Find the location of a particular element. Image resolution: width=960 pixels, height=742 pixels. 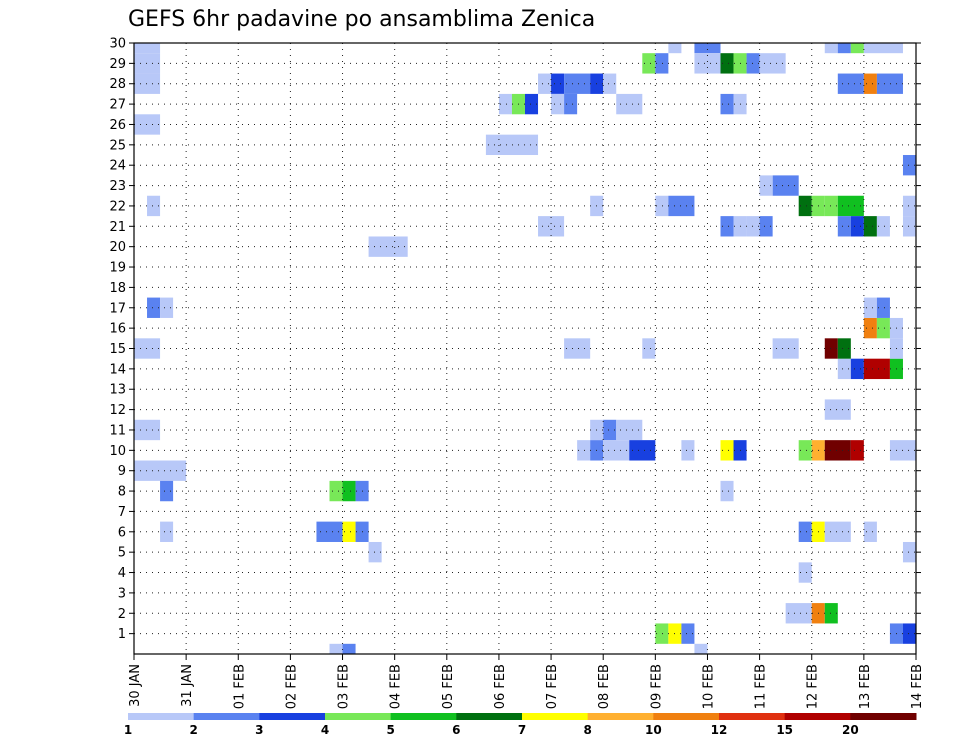

x-tick-label: 30 JAN is located at coordinates (135, 685).